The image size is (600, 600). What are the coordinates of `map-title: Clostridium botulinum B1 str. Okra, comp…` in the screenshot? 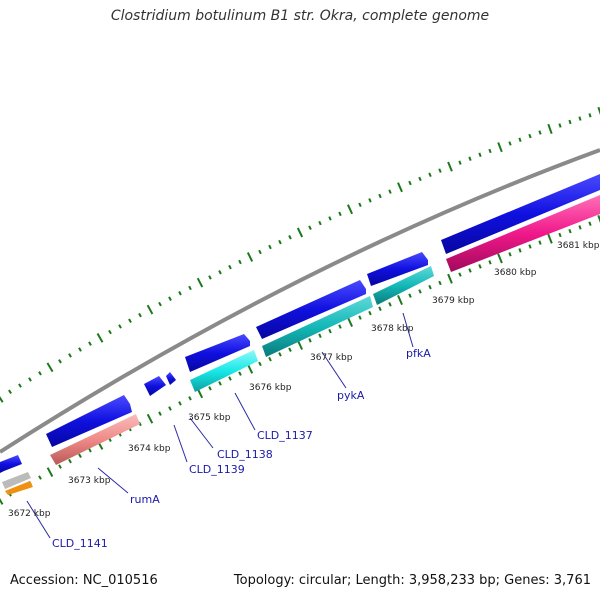 It's located at (300, 16).